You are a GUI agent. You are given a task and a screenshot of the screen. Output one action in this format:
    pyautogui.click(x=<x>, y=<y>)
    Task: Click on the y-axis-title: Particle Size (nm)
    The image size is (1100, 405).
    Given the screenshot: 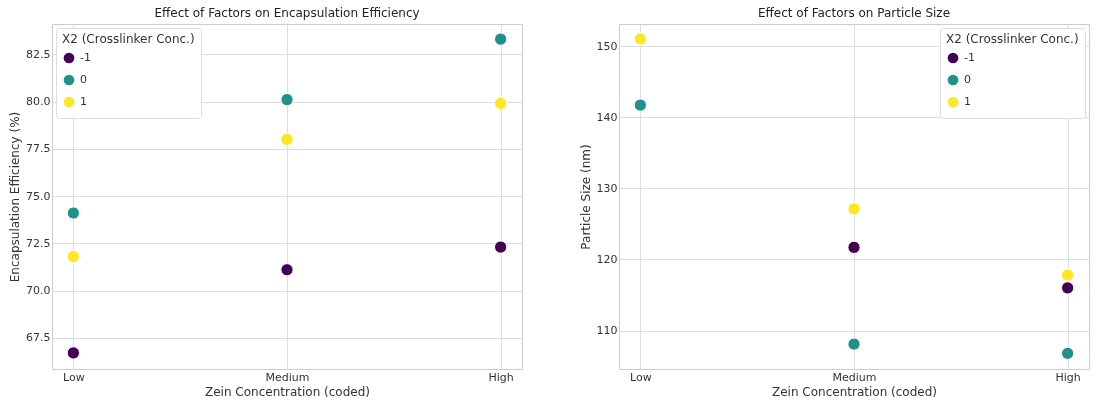 What is the action you would take?
    pyautogui.click(x=585, y=197)
    